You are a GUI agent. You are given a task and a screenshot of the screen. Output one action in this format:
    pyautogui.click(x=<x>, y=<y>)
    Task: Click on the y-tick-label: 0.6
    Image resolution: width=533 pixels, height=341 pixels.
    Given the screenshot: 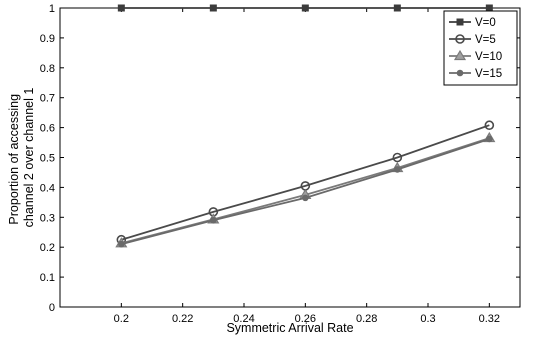 What is the action you would take?
    pyautogui.click(x=47, y=129)
    